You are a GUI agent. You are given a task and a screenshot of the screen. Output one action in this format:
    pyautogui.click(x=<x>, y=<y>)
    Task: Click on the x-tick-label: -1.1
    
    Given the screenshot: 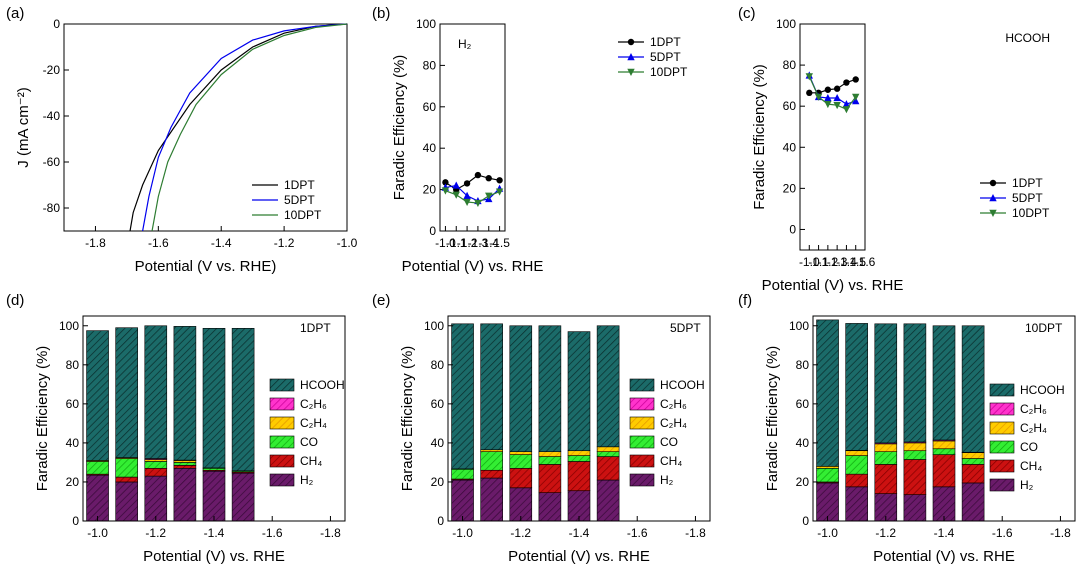 What is the action you would take?
    pyautogui.click(x=456, y=243)
    